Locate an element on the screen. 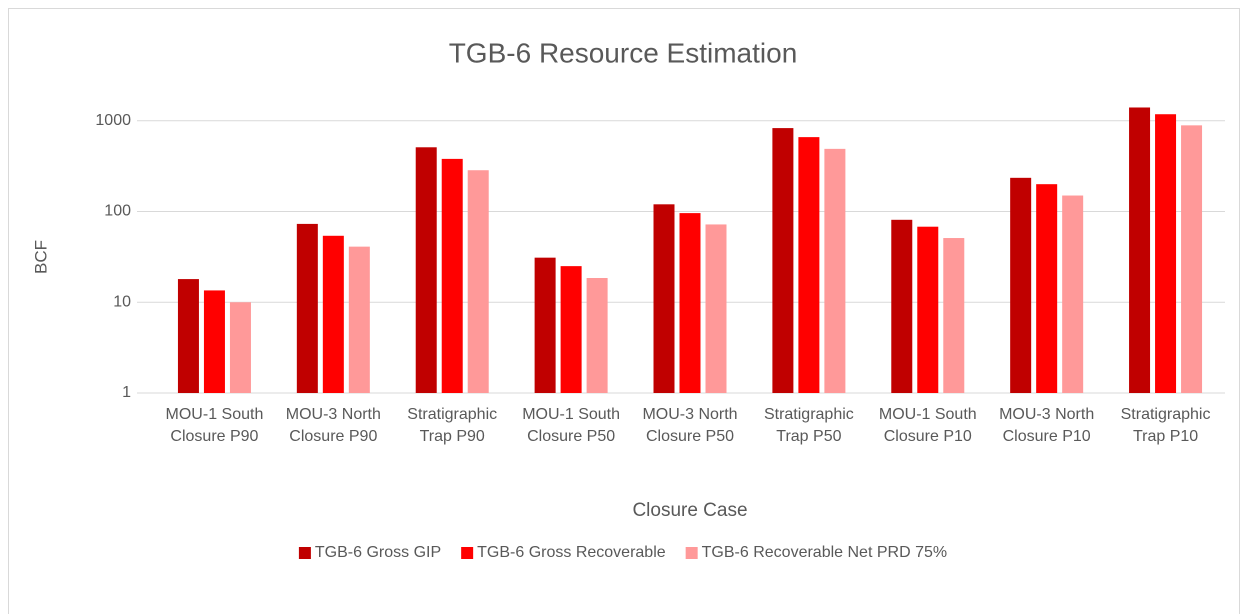 The height and width of the screenshot is (614, 1248). y-tick-label: 100 is located at coordinates (117, 211).